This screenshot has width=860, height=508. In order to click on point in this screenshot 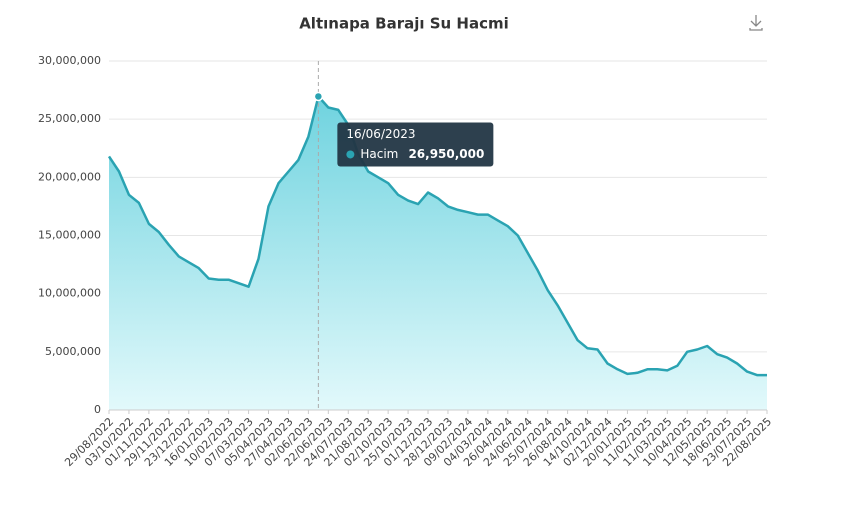, I will do `click(318, 96)`.